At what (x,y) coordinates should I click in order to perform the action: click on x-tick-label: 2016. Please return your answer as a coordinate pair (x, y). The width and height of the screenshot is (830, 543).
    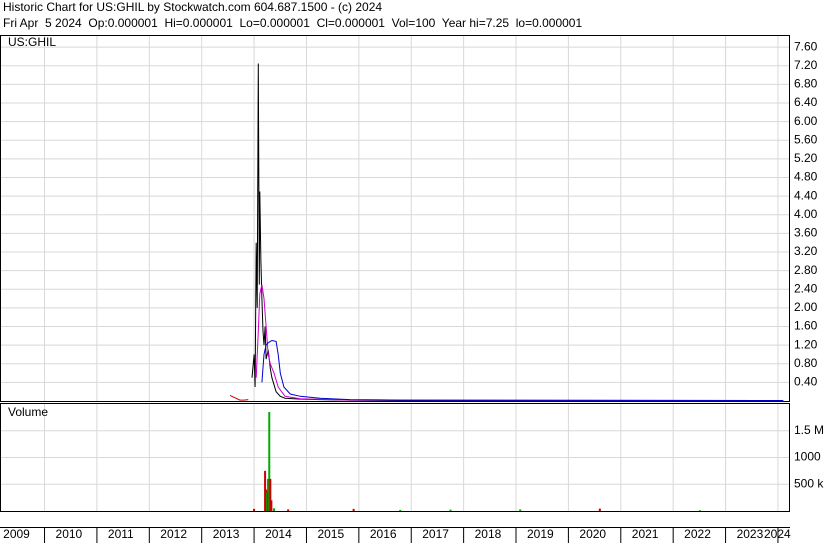
    Looking at the image, I should click on (383, 534).